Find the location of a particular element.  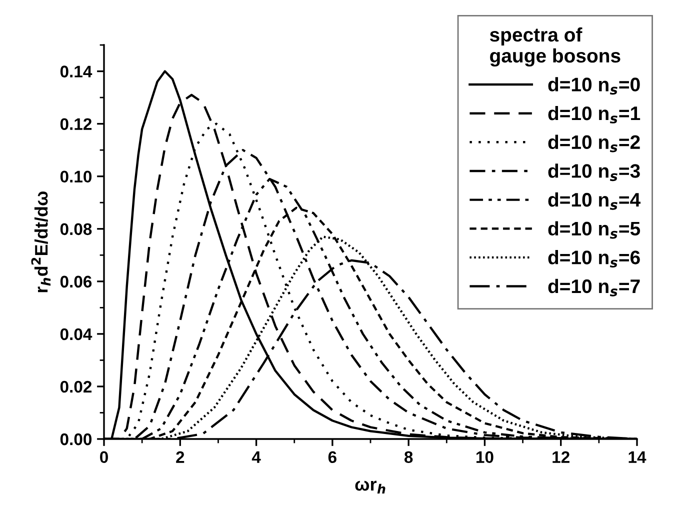

legend-label: d=10 n$_{s}$=1 is located at coordinates (594, 115).